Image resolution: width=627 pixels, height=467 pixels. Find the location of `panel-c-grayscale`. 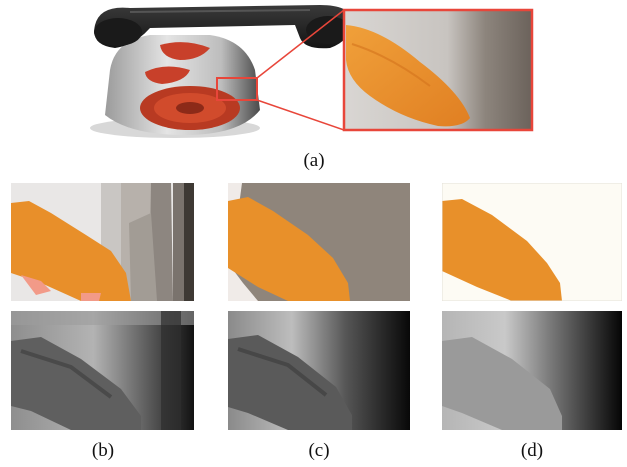

panel-c-grayscale is located at coordinates (319, 370).